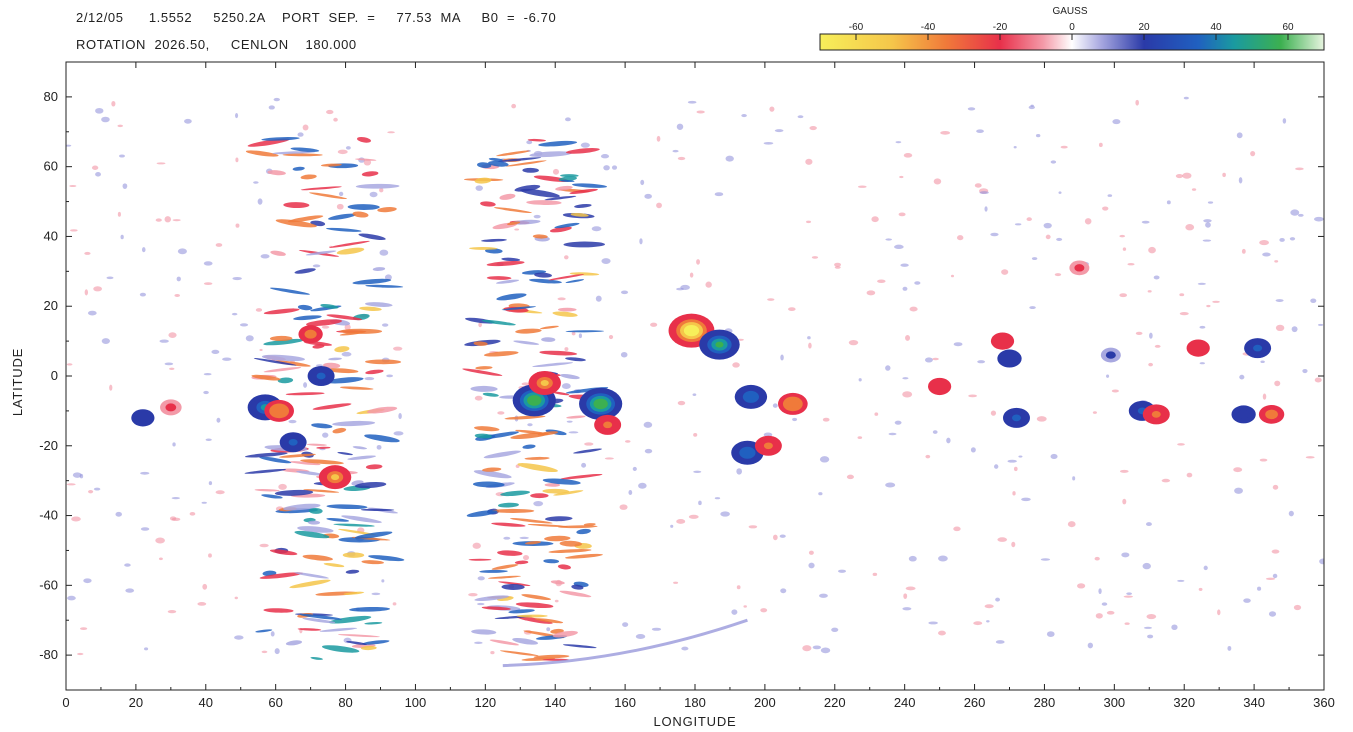  I want to click on y-tick-label: 20, so click(51, 305).